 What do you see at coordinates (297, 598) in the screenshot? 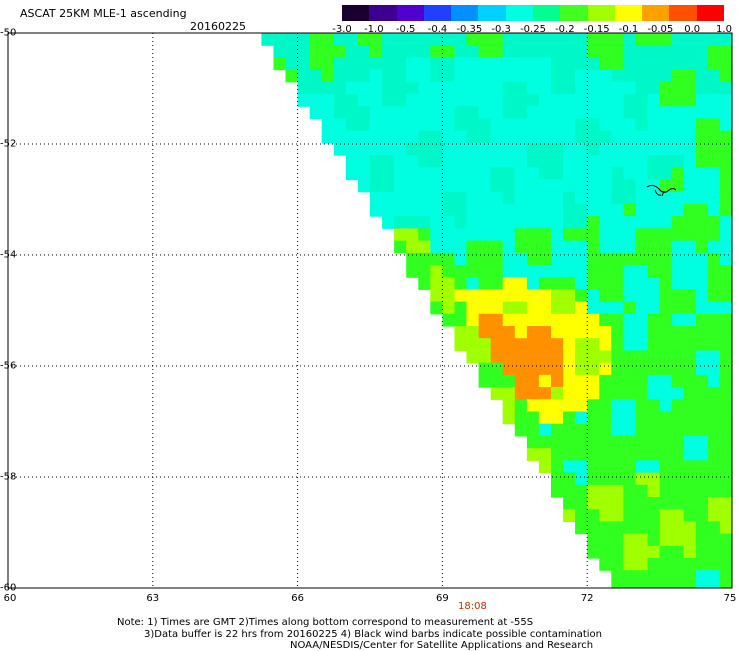
I see `longitude-tick-label: 66` at bounding box center [297, 598].